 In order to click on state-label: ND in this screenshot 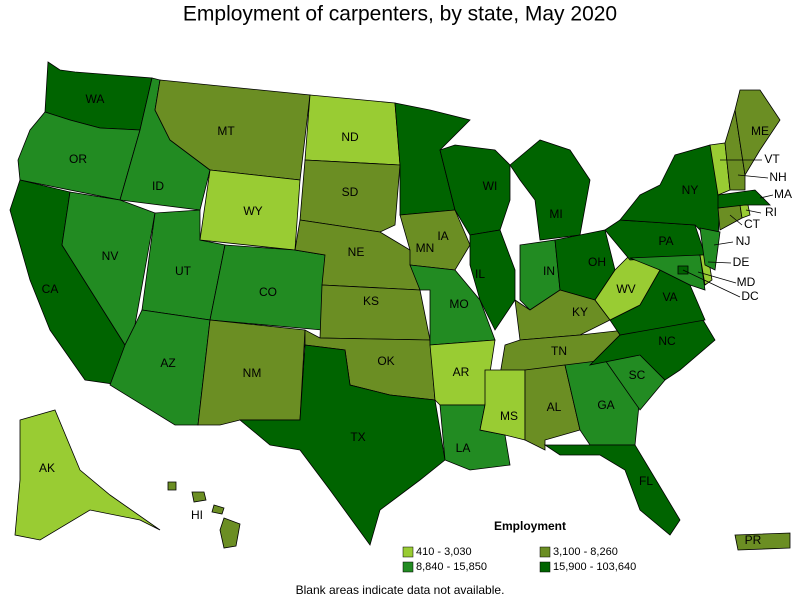, I will do `click(350, 137)`.